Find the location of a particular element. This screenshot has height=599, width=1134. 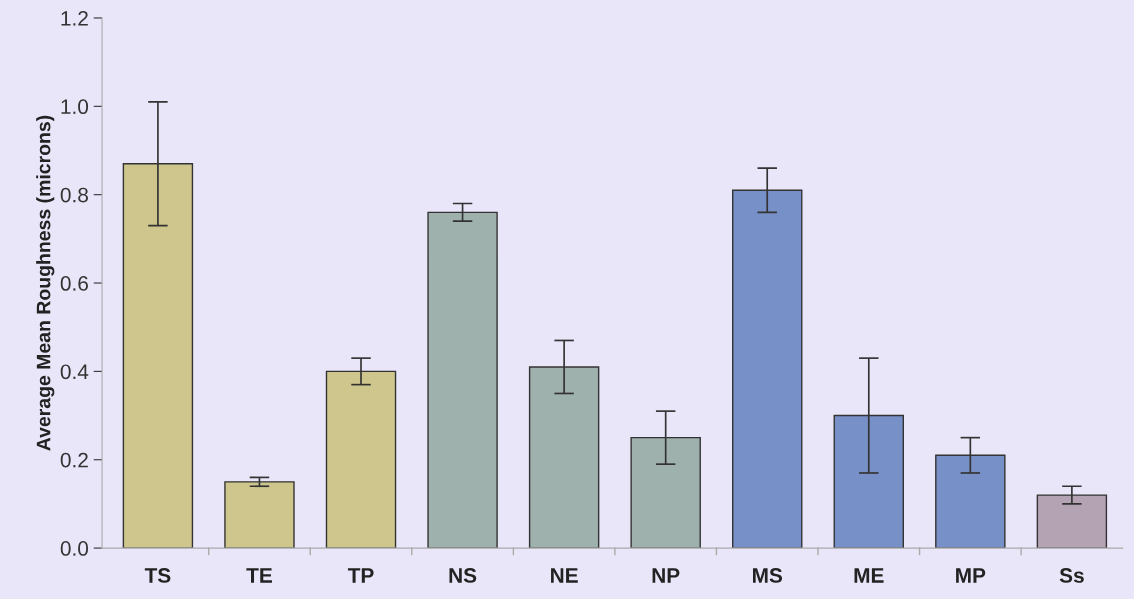

x-tick-label: NS is located at coordinates (463, 575).